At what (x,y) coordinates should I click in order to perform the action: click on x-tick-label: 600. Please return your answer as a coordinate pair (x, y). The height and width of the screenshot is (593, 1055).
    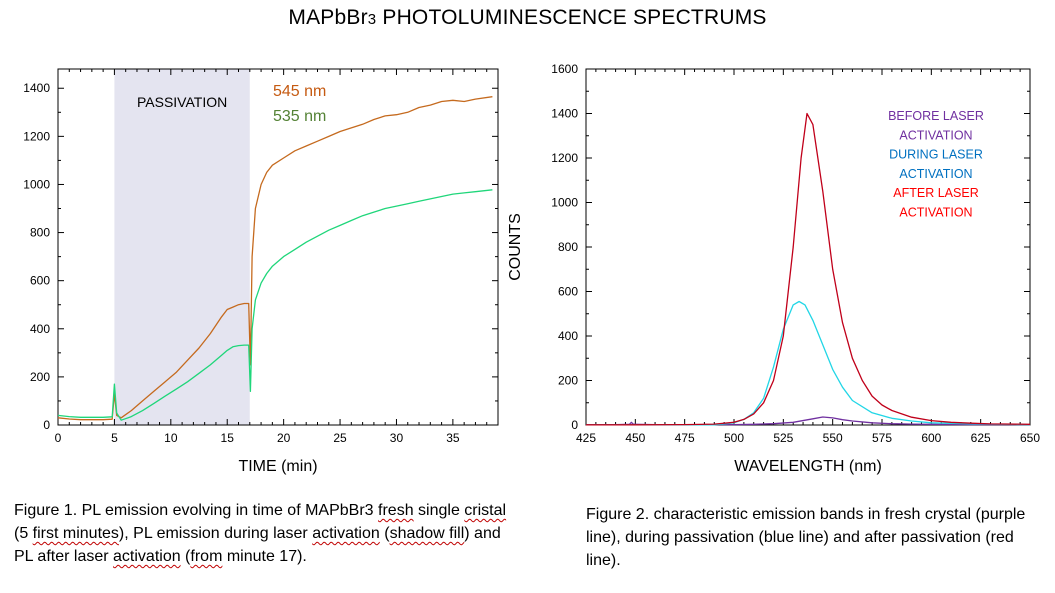
    Looking at the image, I should click on (931, 438).